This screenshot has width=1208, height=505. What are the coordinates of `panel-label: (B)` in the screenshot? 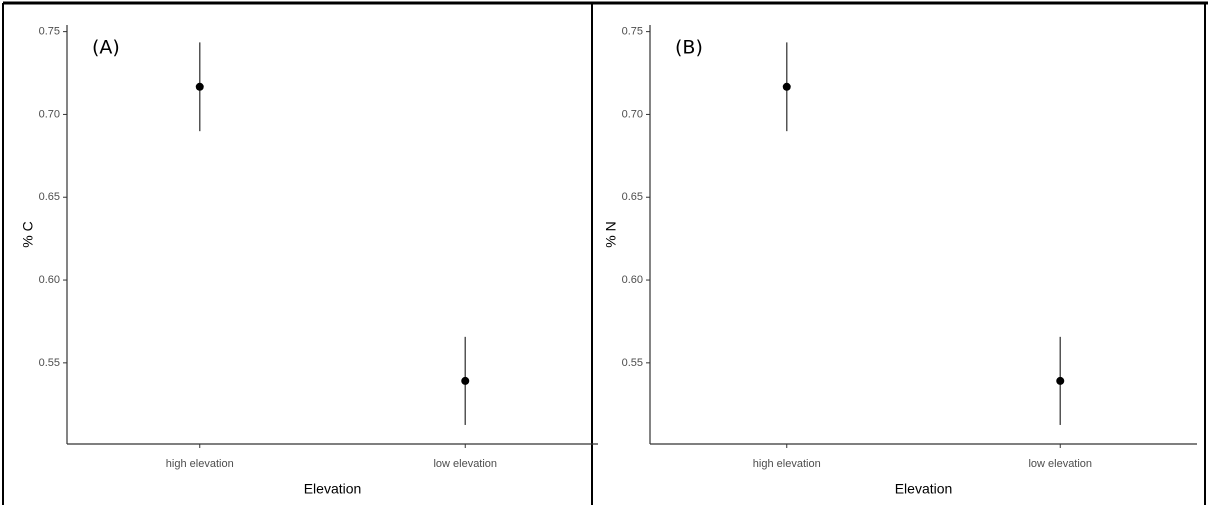 It's located at (689, 48).